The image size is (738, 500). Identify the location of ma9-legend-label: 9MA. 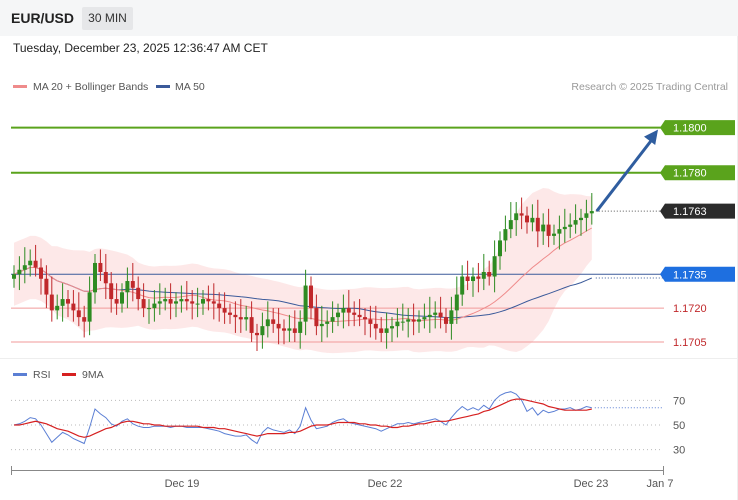
(93, 375).